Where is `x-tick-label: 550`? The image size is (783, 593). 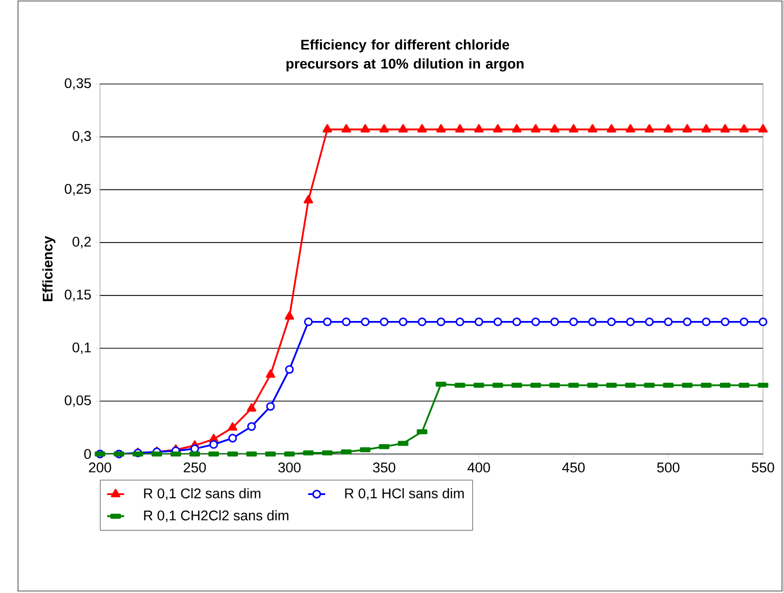
x-tick-label: 550 is located at coordinates (763, 467).